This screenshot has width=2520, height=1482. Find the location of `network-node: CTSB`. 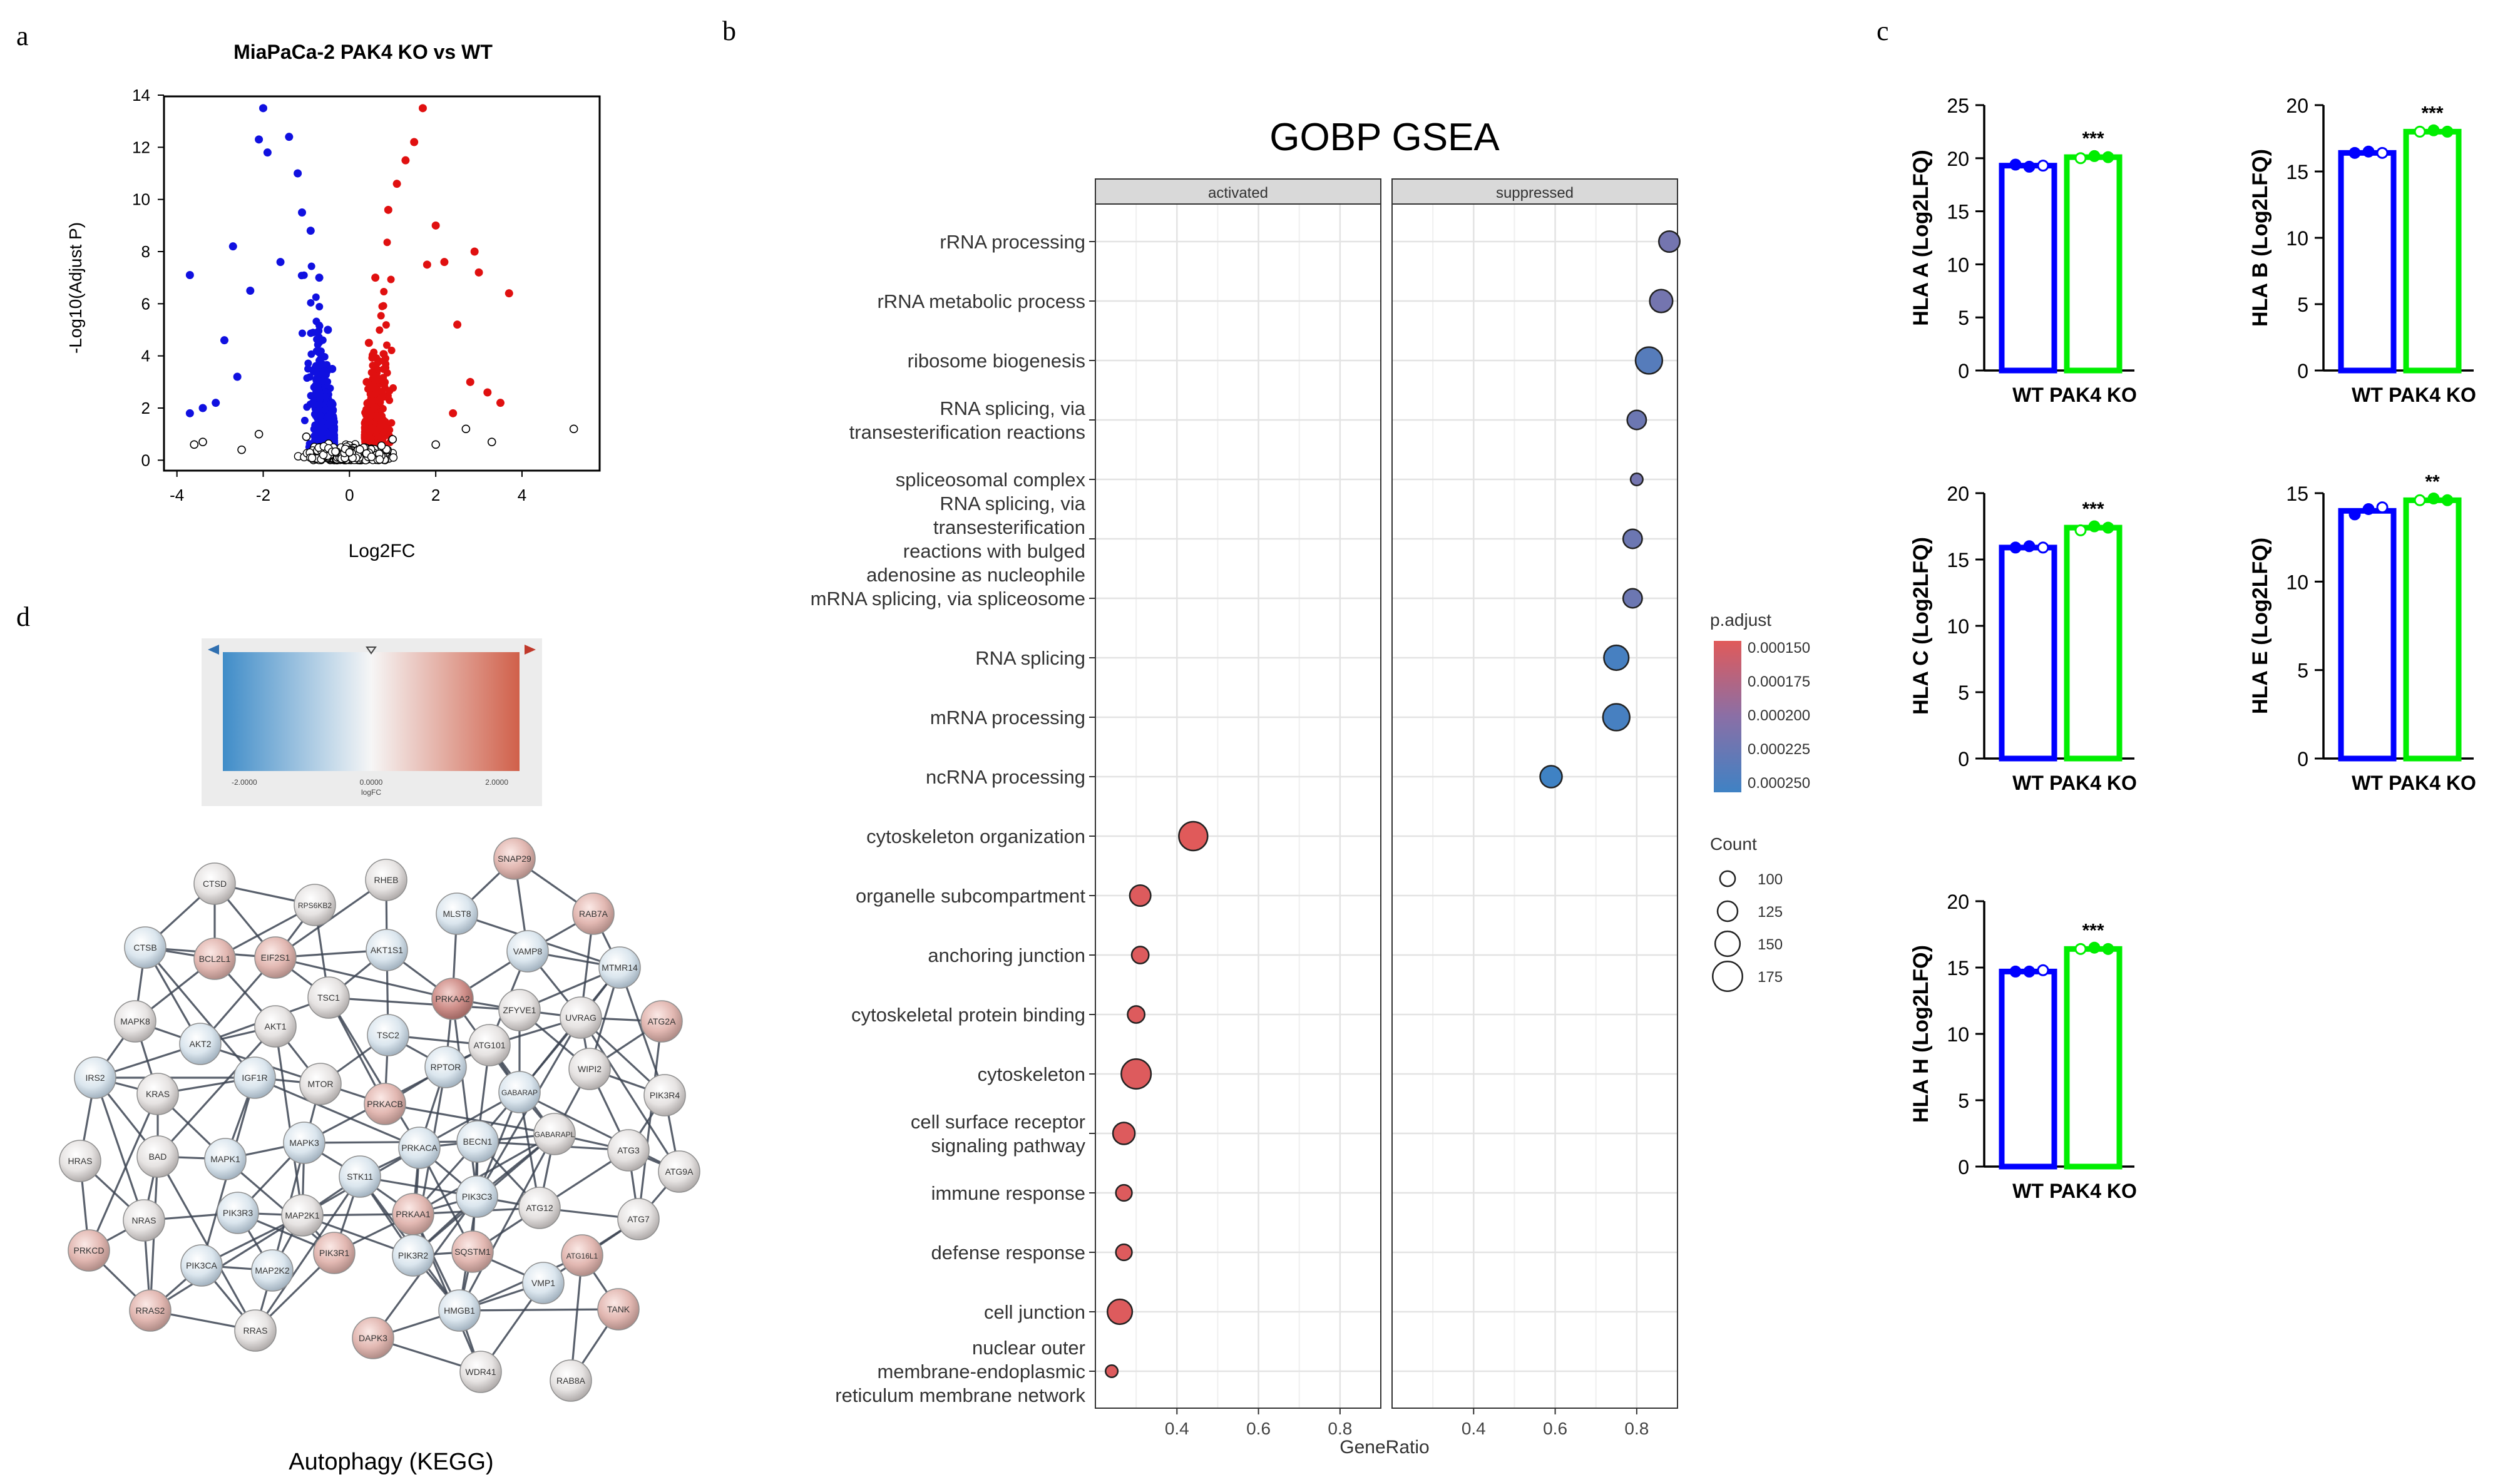

network-node: CTSB is located at coordinates (145, 947).